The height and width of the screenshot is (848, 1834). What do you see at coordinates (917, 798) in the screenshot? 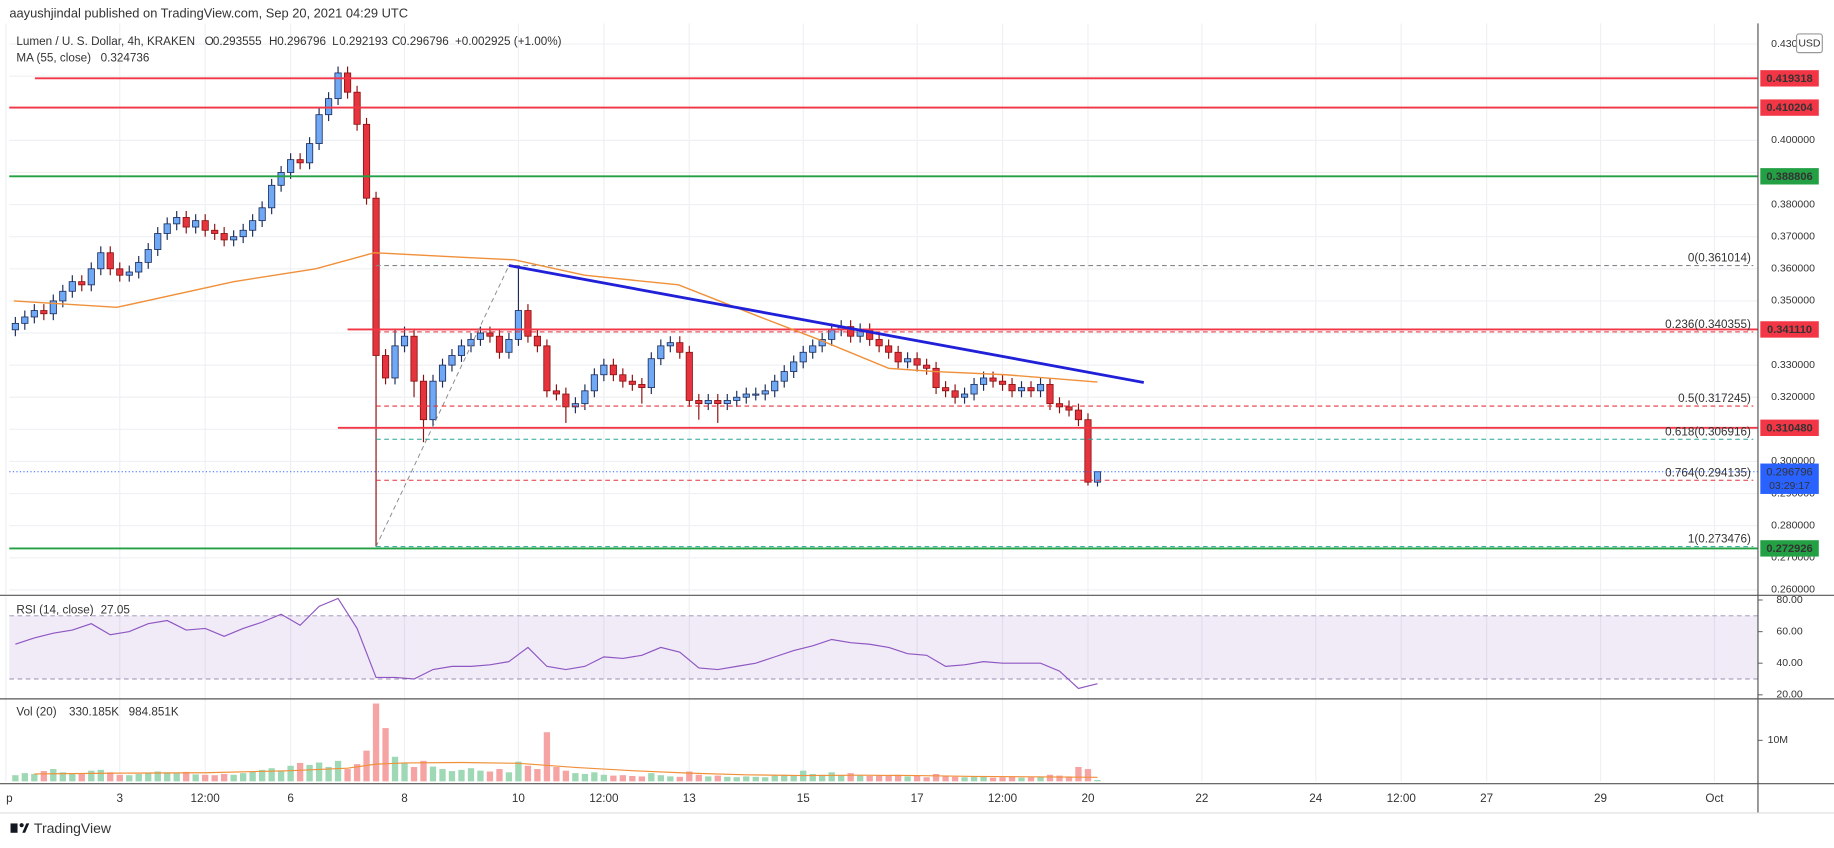
I see `x-tick-label: 17` at bounding box center [917, 798].